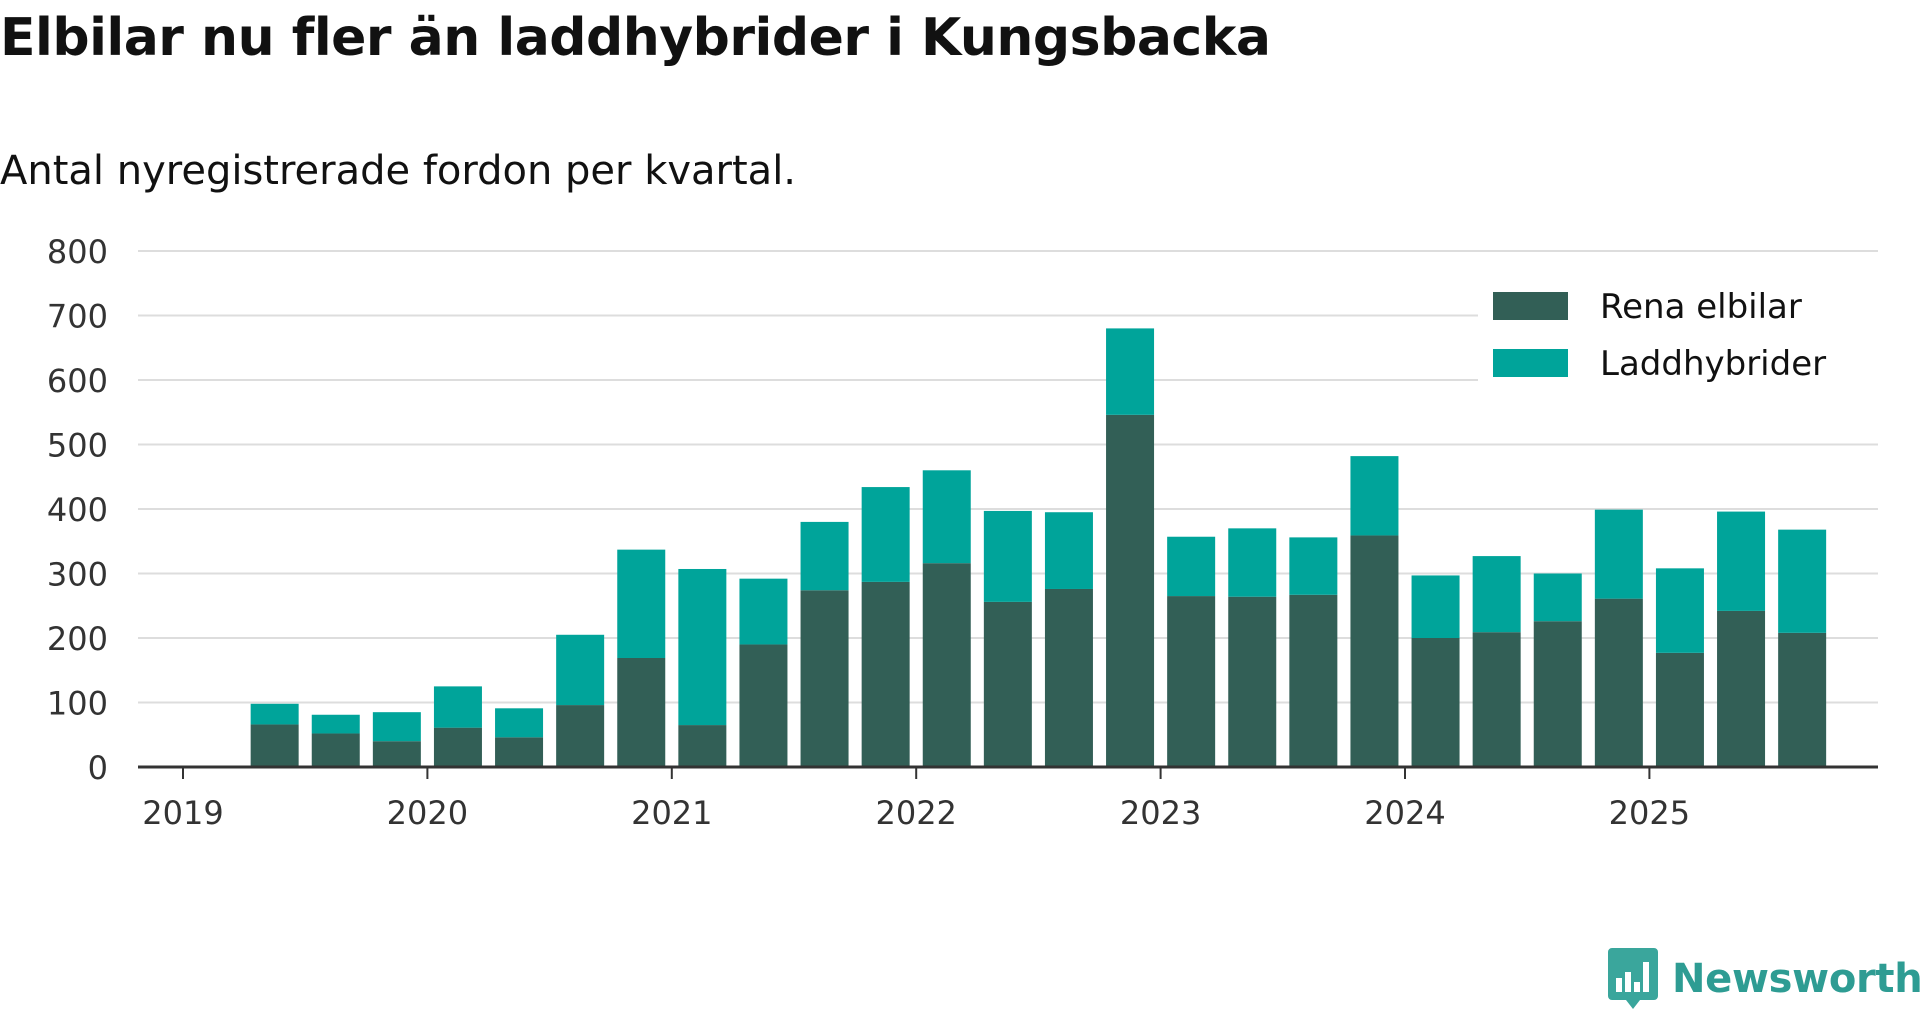 The height and width of the screenshot is (1010, 1920). What do you see at coordinates (427, 813) in the screenshot?
I see `x-tick-label: 2020` at bounding box center [427, 813].